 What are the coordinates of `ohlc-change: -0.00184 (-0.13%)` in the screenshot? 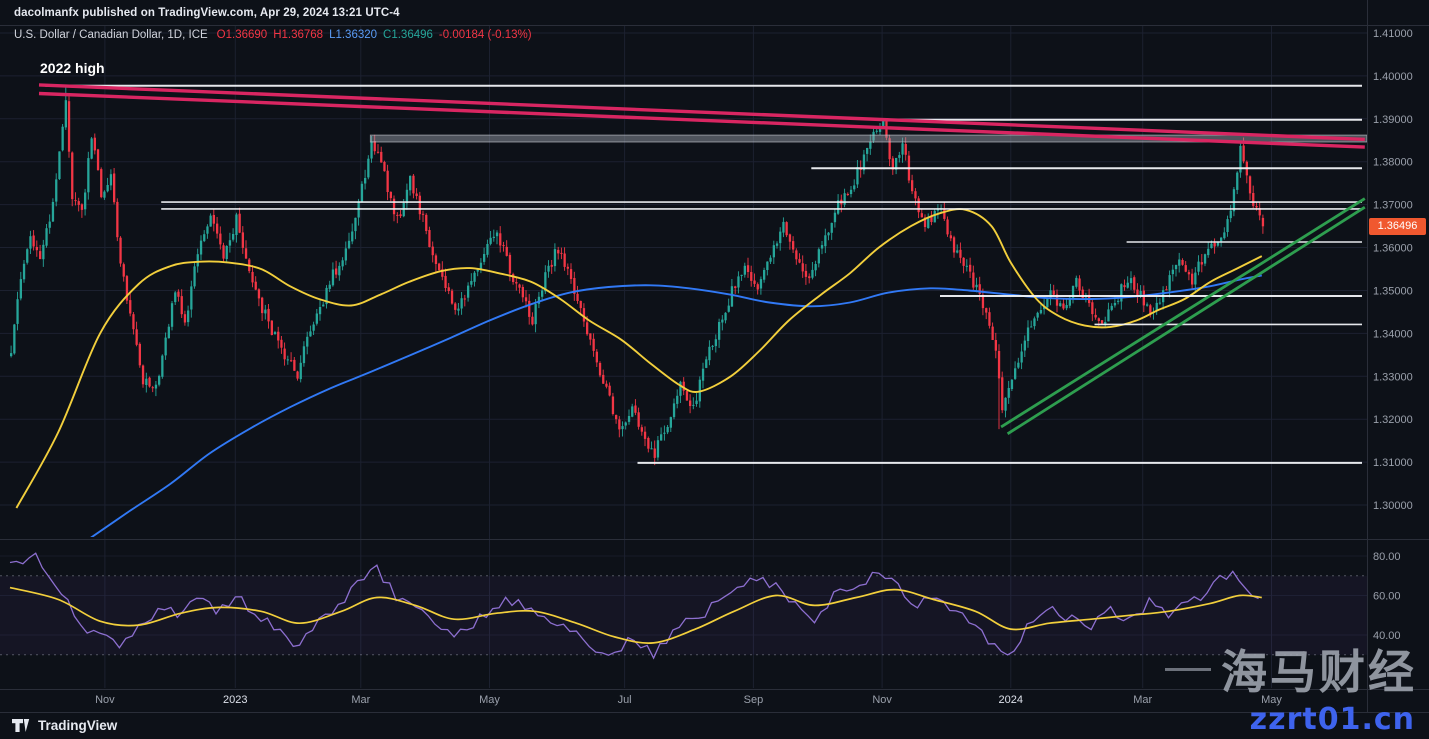 It's located at (485, 35).